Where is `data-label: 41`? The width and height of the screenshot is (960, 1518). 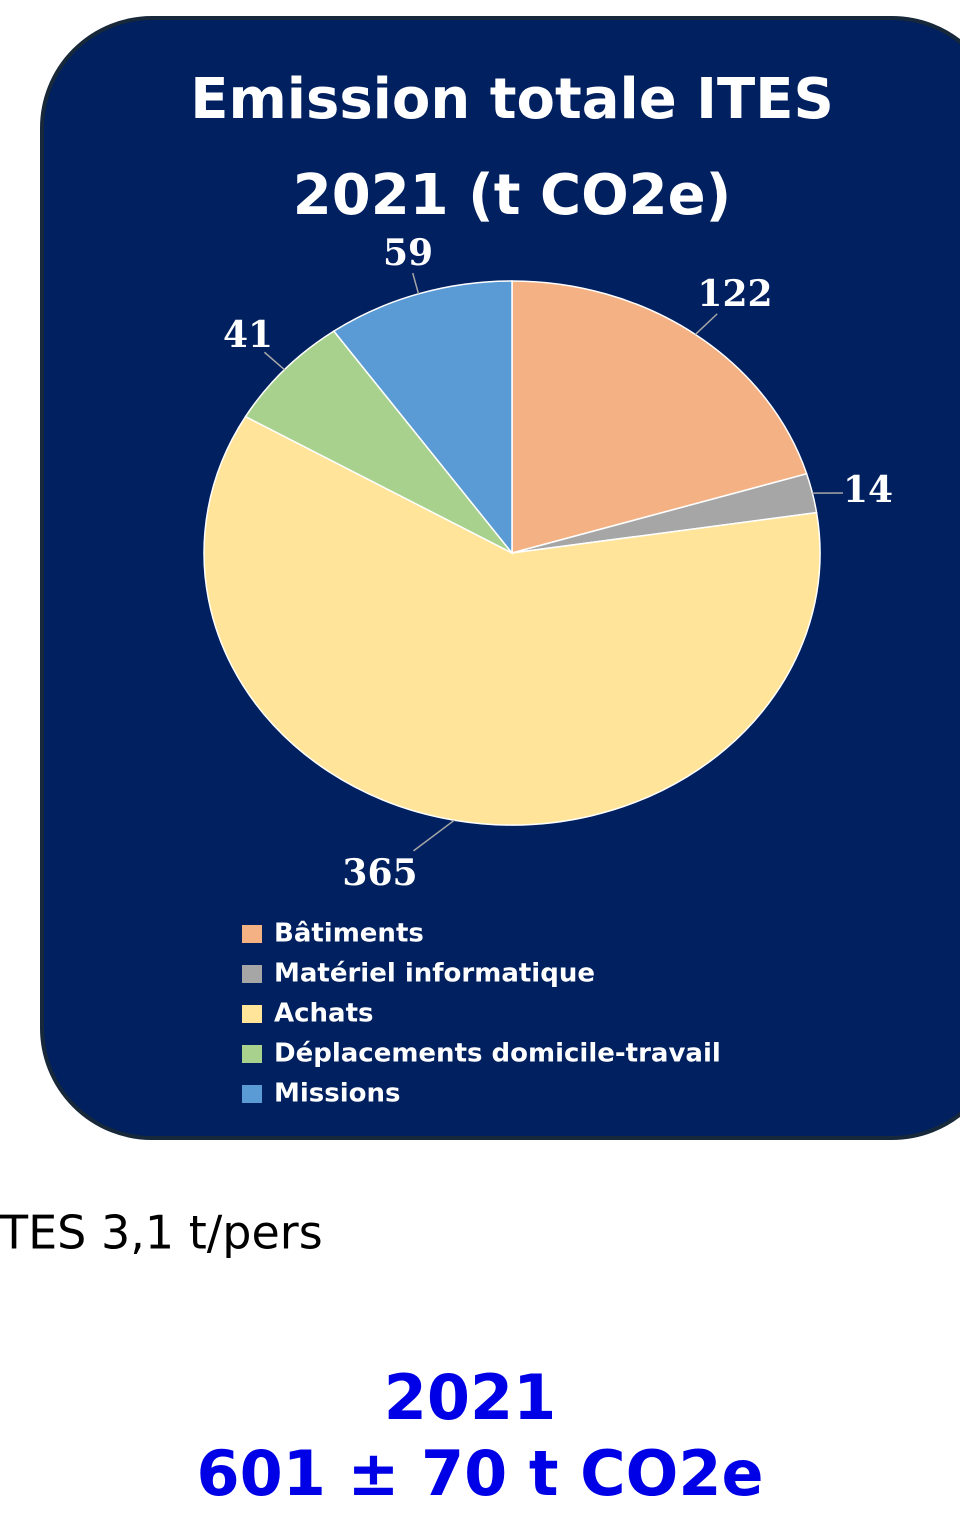
data-label: 41 is located at coordinates (248, 335).